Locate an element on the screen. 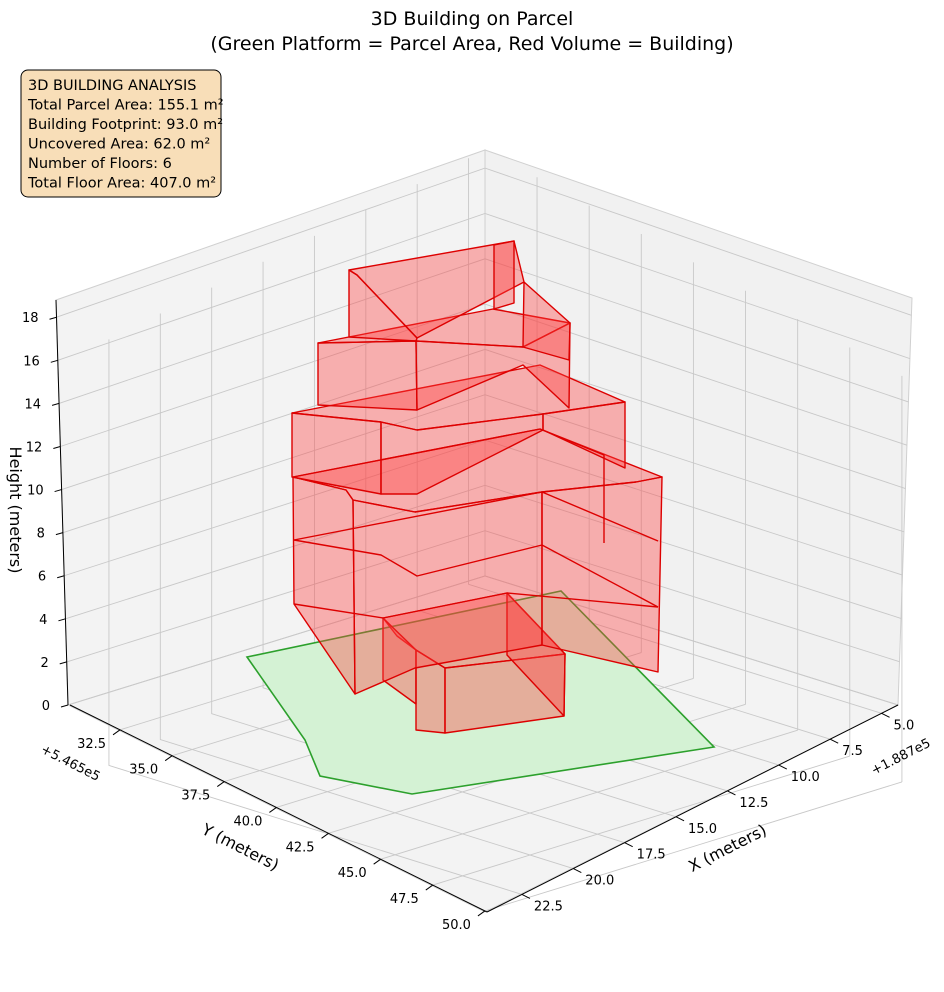  upper-tier-left is located at coordinates (367, 375).